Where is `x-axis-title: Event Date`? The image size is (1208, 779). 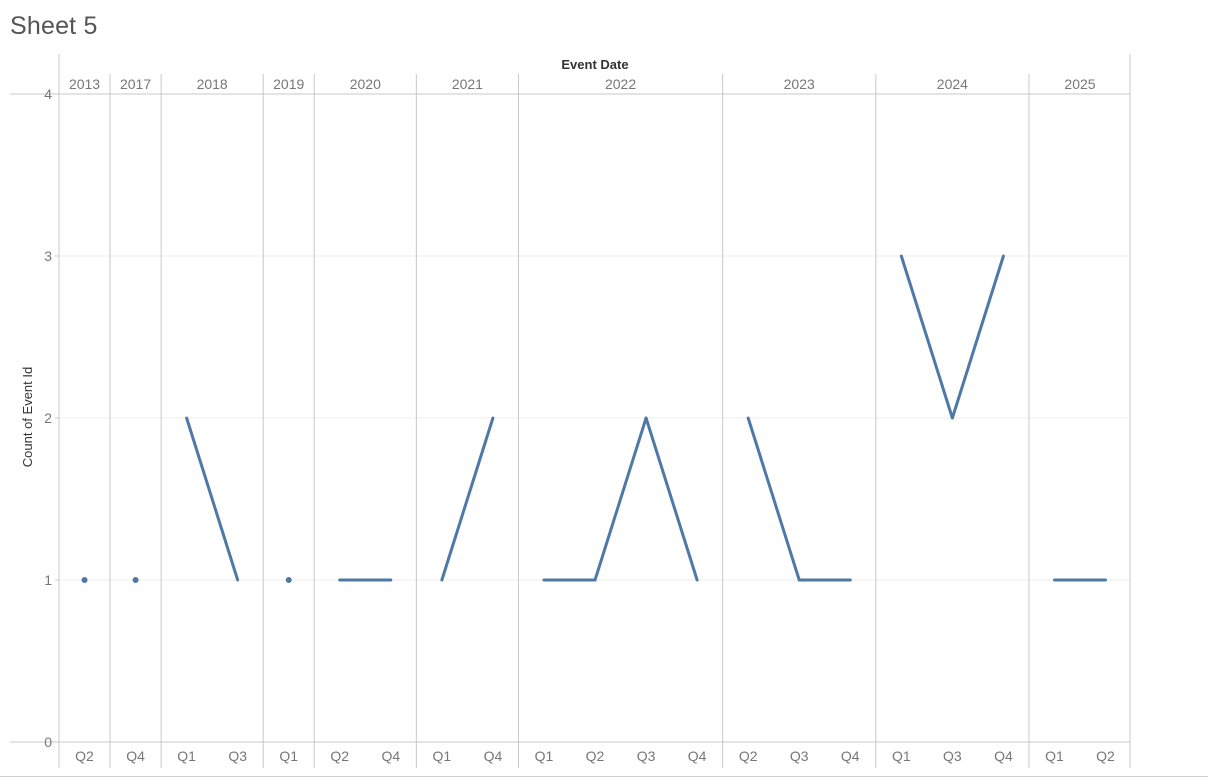 x-axis-title: Event Date is located at coordinates (594, 64).